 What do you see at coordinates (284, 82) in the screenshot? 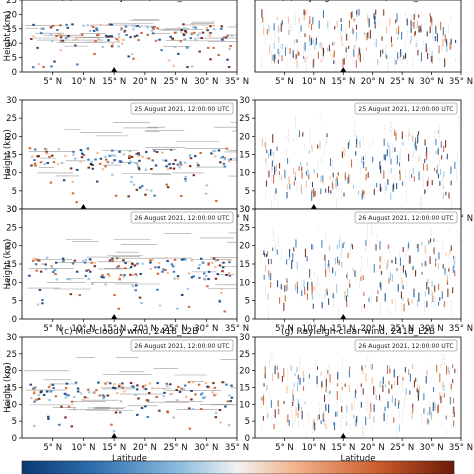
I see `x-tick-label: 5° N` at bounding box center [284, 82].